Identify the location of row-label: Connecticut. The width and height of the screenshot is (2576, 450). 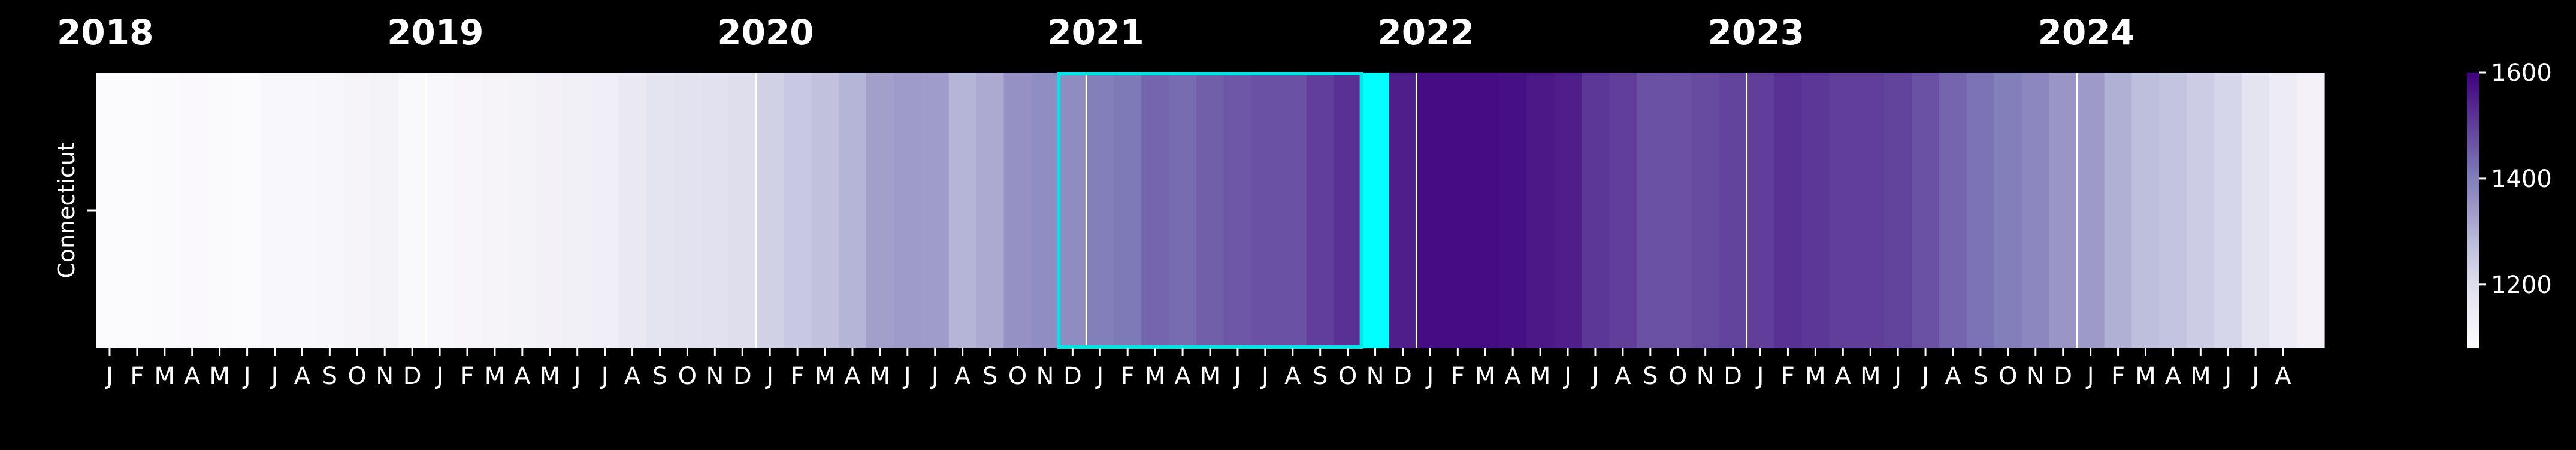
(66, 210).